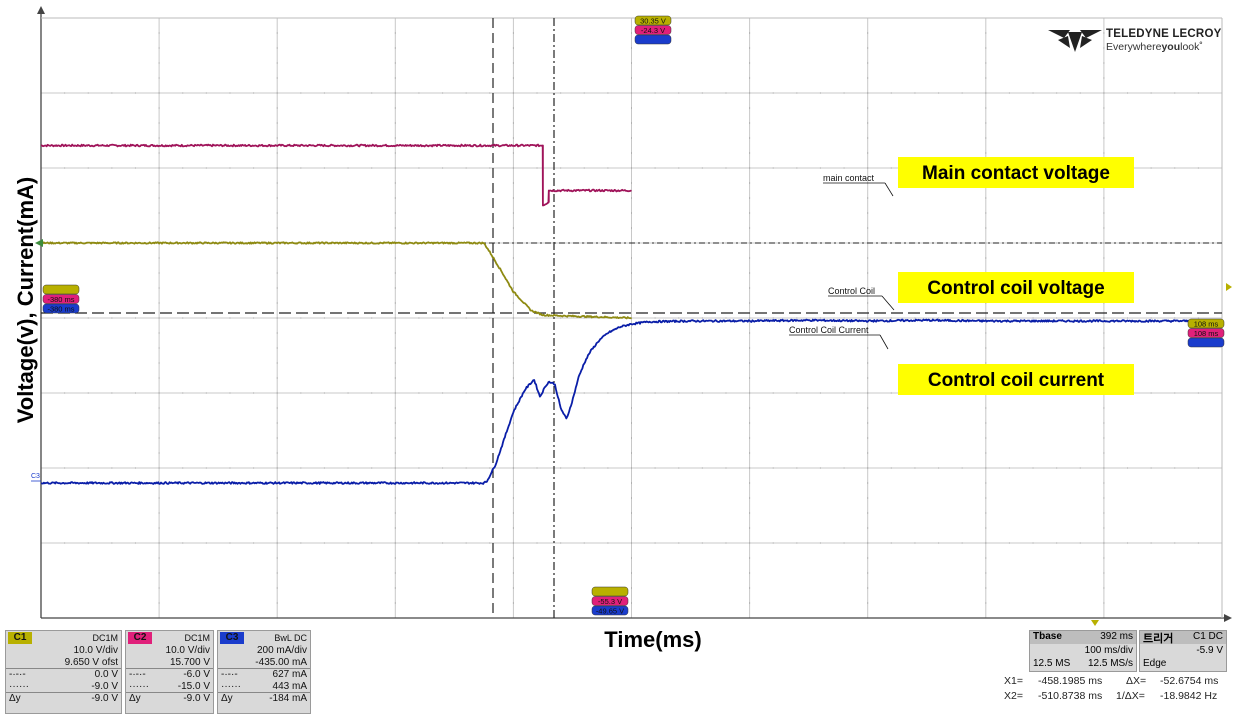 The height and width of the screenshot is (720, 1240). What do you see at coordinates (232, 638) in the screenshot?
I see `channel-badge: C3` at bounding box center [232, 638].